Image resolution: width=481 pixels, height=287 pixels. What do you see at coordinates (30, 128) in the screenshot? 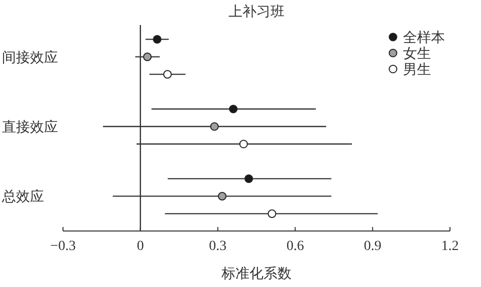
I see `y-tick-label: 直接效应` at bounding box center [30, 128].